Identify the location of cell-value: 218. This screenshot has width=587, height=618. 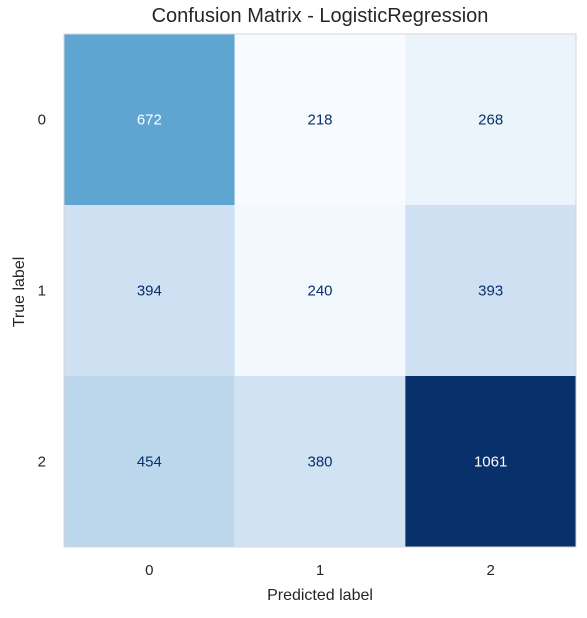
(319, 120).